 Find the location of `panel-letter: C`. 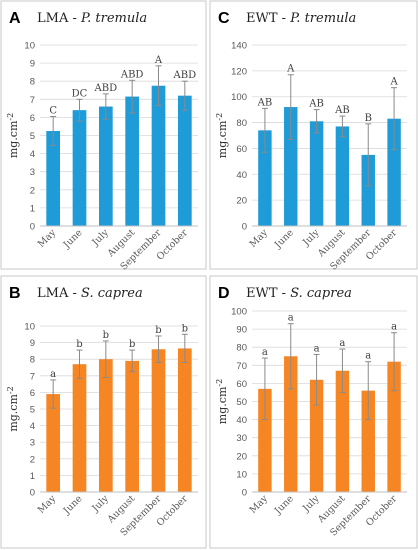

panel-letter: C is located at coordinates (224, 18).